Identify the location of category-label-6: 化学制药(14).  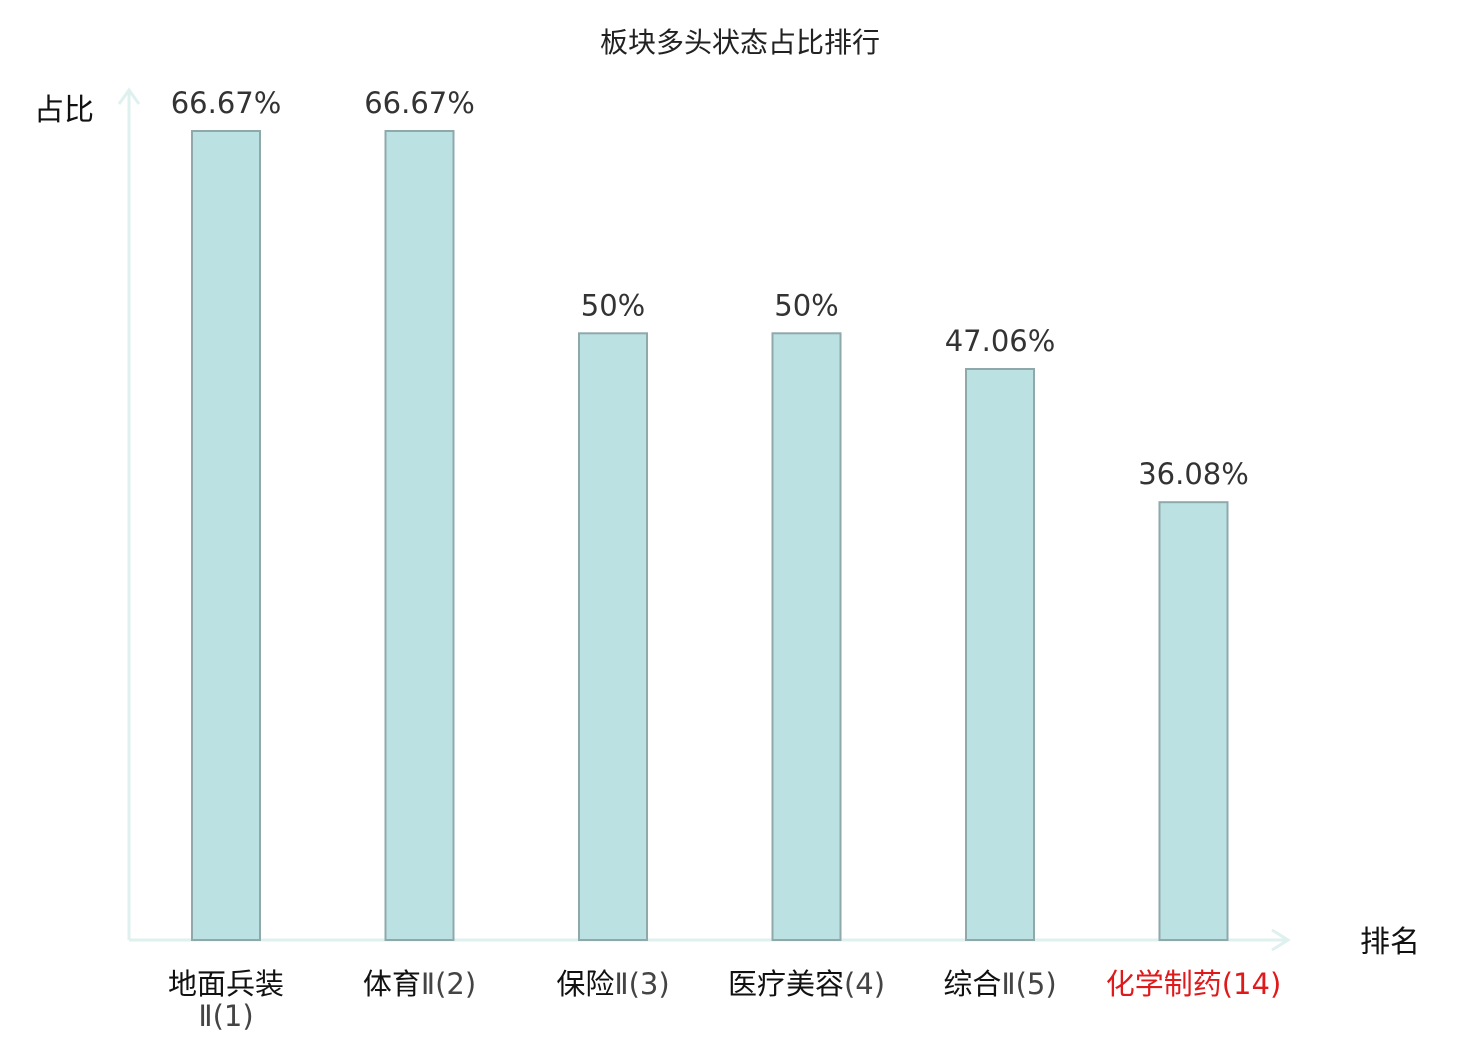
(1194, 984).